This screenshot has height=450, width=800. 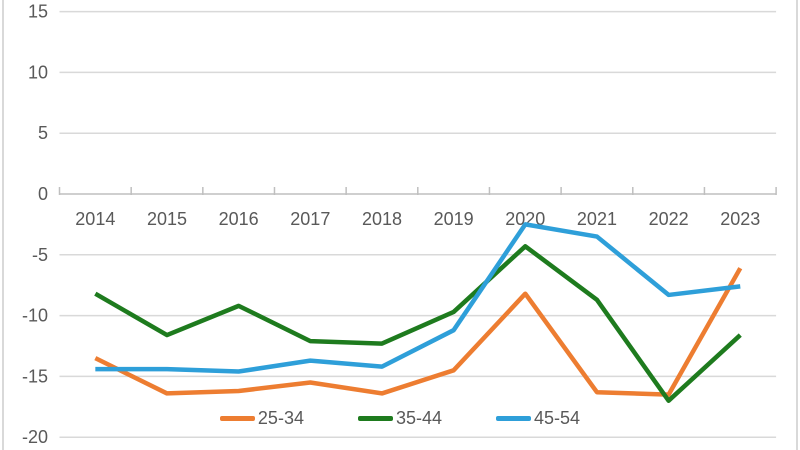 What do you see at coordinates (797, 225) in the screenshot?
I see `chart-right-border` at bounding box center [797, 225].